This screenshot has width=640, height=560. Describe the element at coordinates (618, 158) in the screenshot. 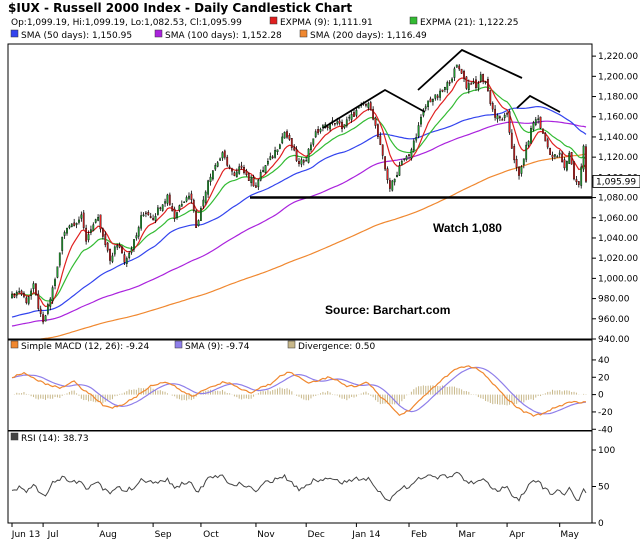

I see `price-tick-label: 1,120.00` at that location.